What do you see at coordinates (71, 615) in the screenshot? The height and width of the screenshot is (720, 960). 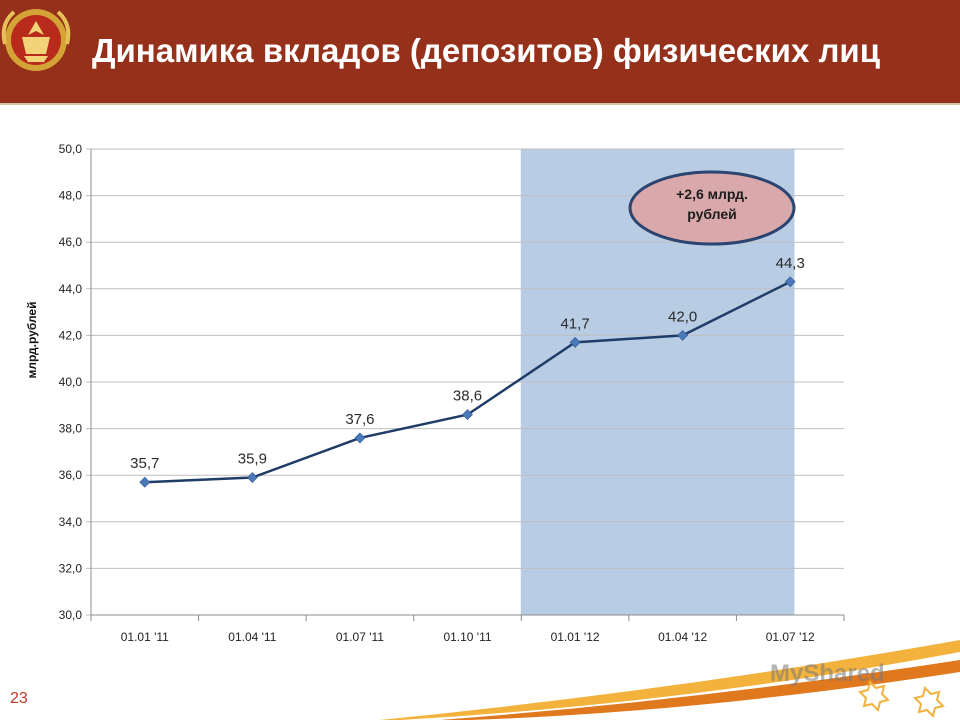 I see `y-tick-label: 30,0` at bounding box center [71, 615].